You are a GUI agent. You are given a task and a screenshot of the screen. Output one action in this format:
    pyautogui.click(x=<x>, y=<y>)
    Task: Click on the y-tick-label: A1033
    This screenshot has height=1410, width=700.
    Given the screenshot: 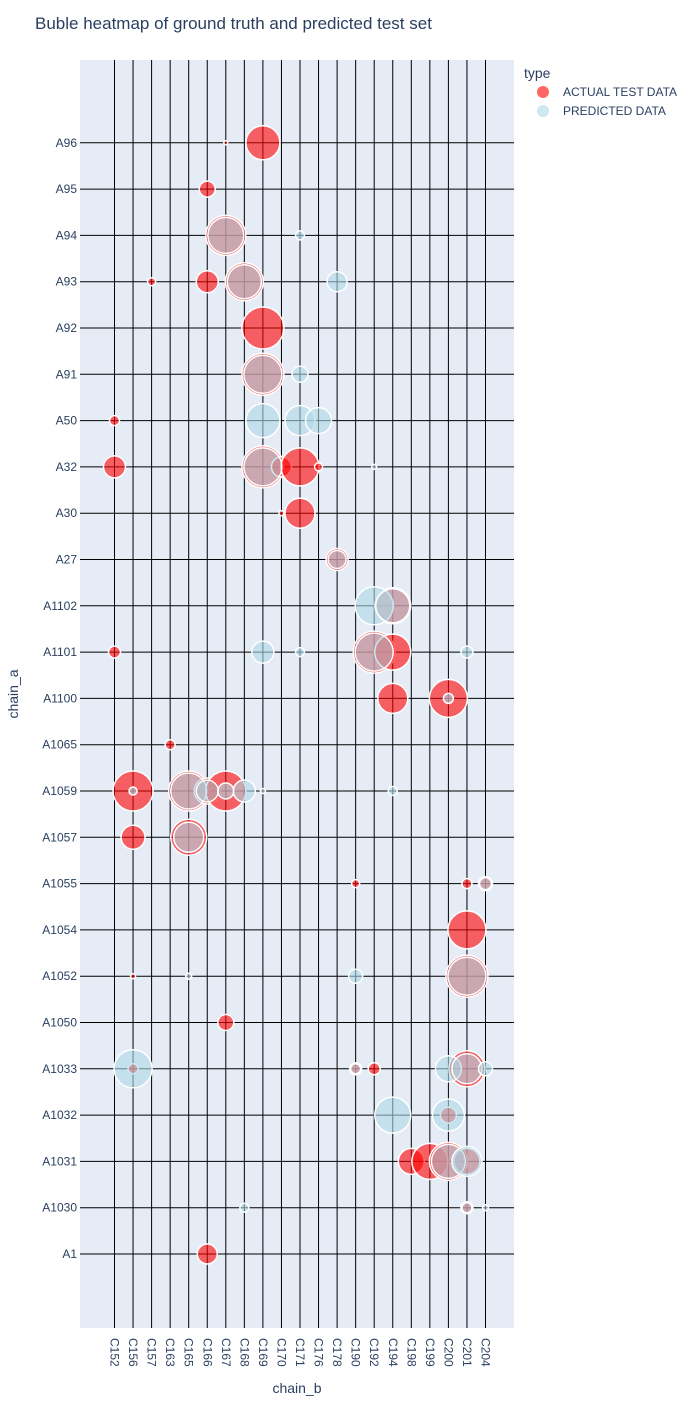 What is the action you would take?
    pyautogui.click(x=59, y=1069)
    